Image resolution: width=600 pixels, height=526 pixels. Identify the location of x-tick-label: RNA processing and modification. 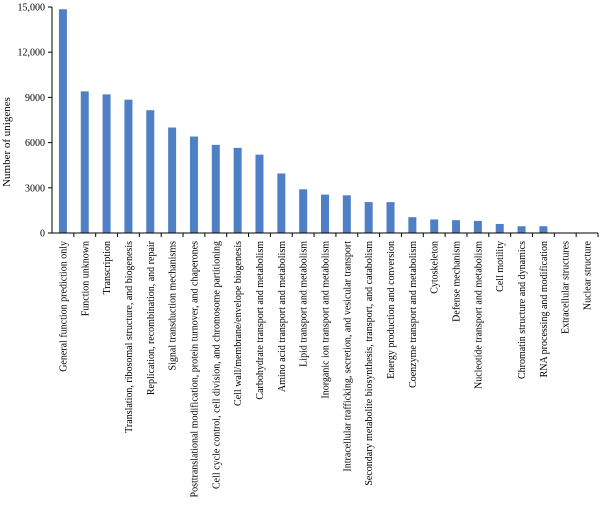
(544, 309).